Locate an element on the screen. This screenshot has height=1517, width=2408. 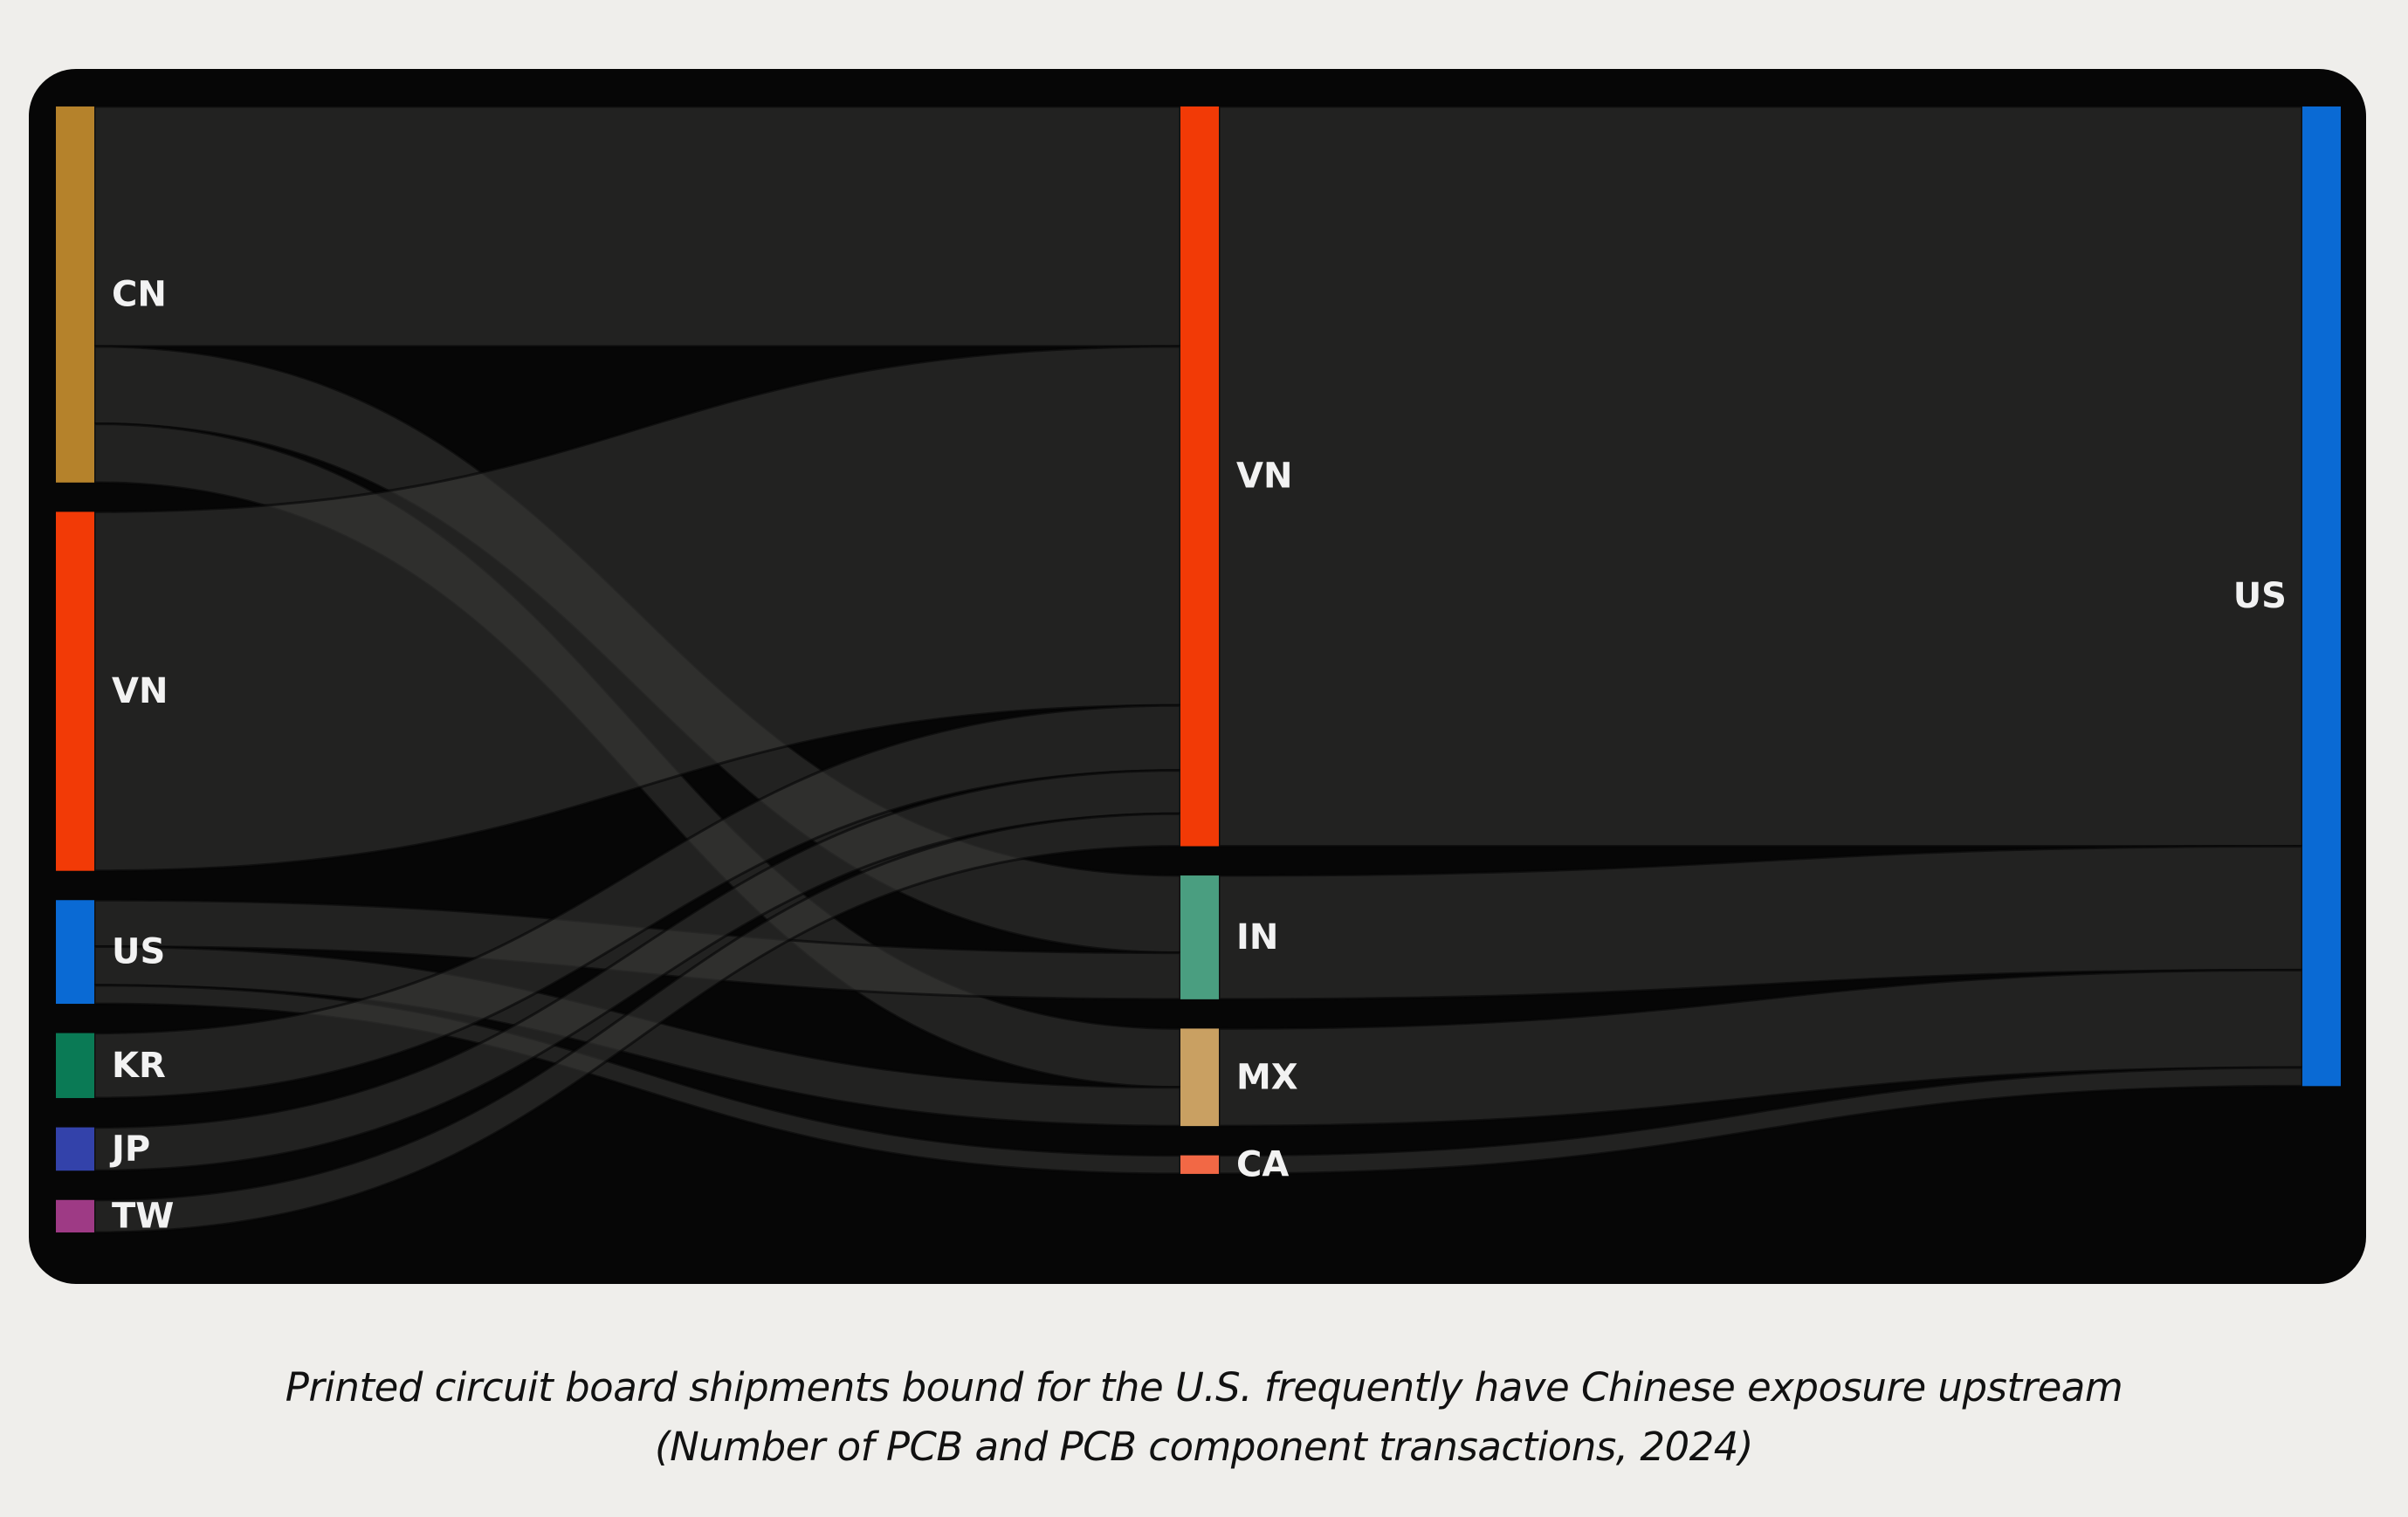
label-m-in: IN is located at coordinates (1257, 938).